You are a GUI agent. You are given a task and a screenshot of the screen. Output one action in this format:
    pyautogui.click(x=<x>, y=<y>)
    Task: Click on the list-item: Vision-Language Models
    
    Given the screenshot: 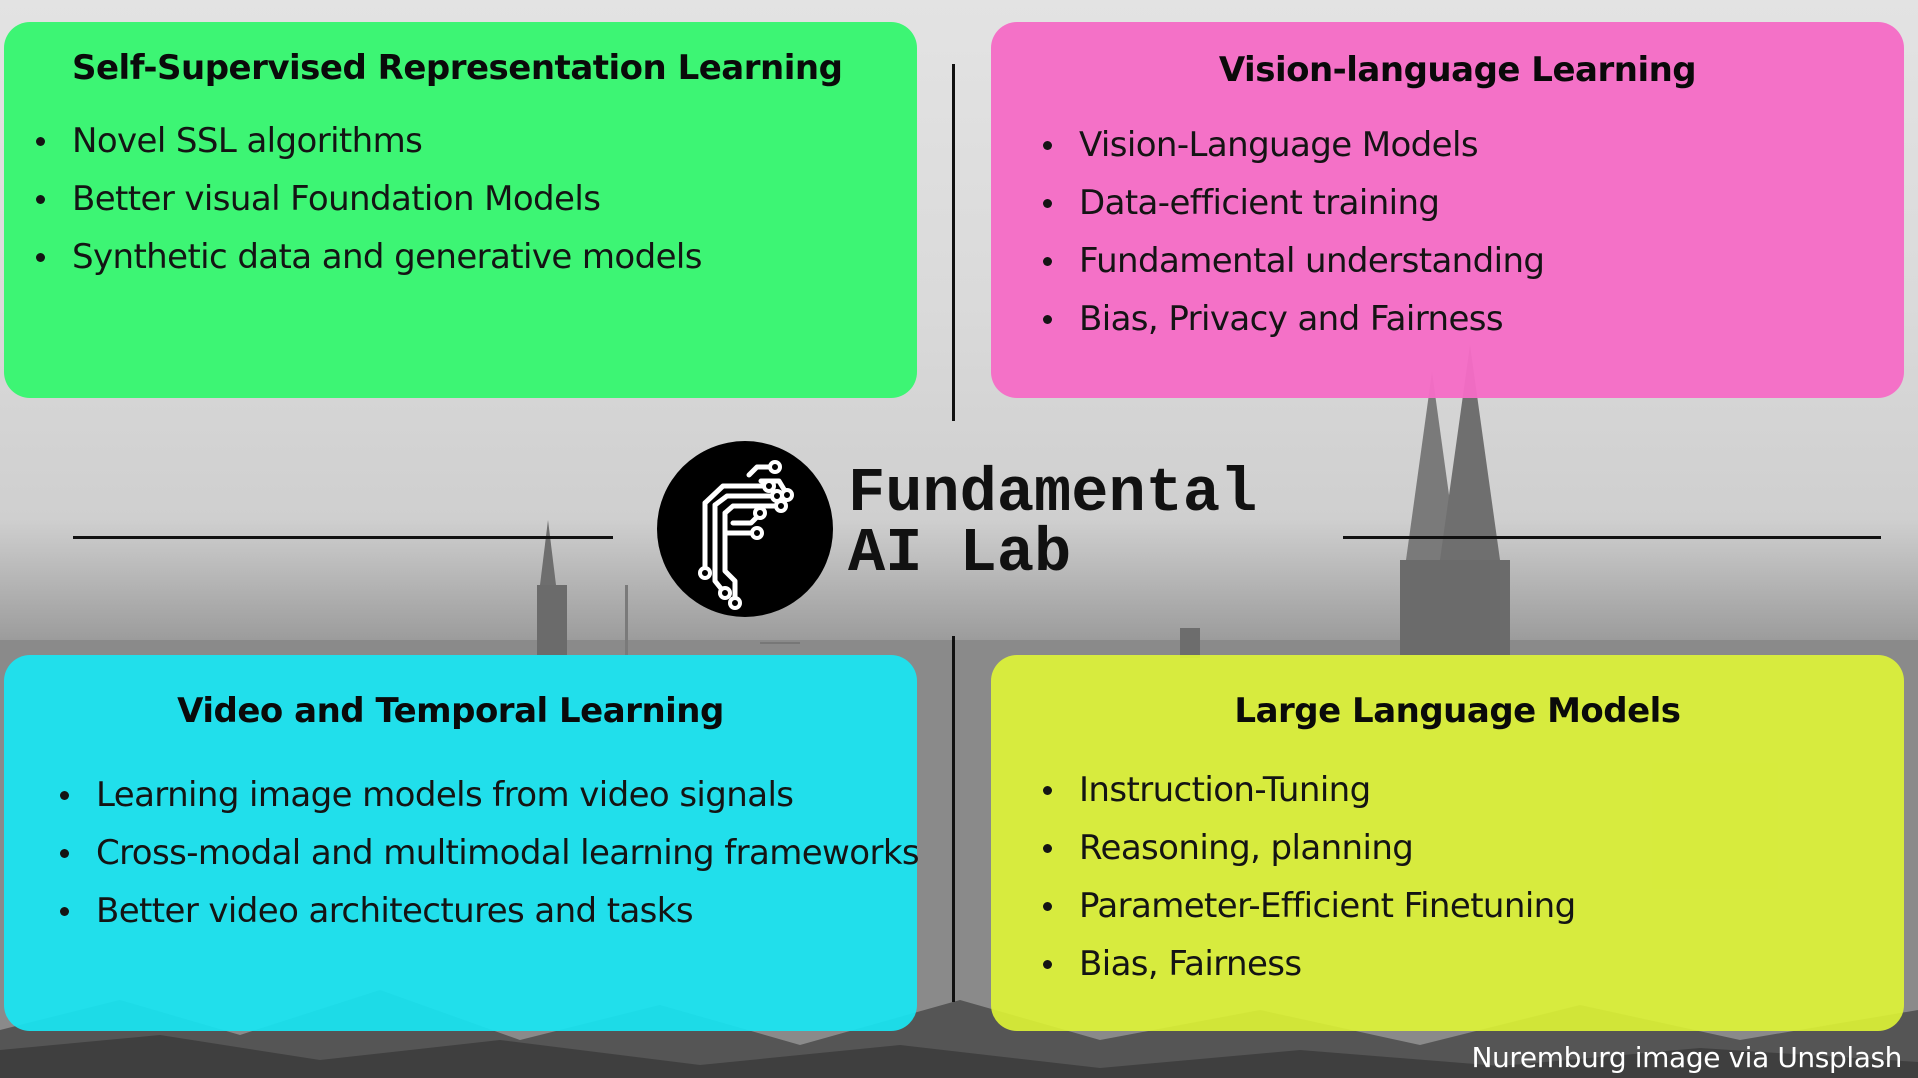 What is the action you would take?
    pyautogui.click(x=1293, y=145)
    